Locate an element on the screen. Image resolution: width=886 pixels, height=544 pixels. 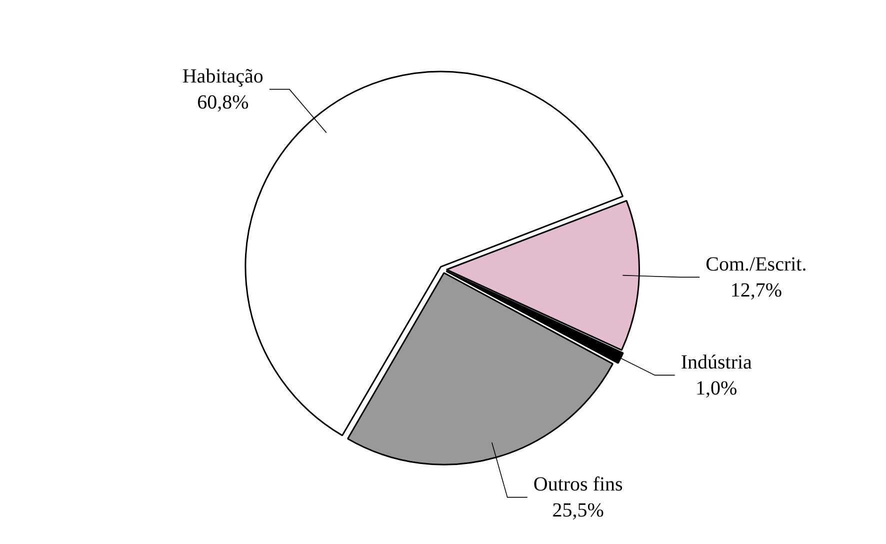
data-label: 1,0% is located at coordinates (717, 388).